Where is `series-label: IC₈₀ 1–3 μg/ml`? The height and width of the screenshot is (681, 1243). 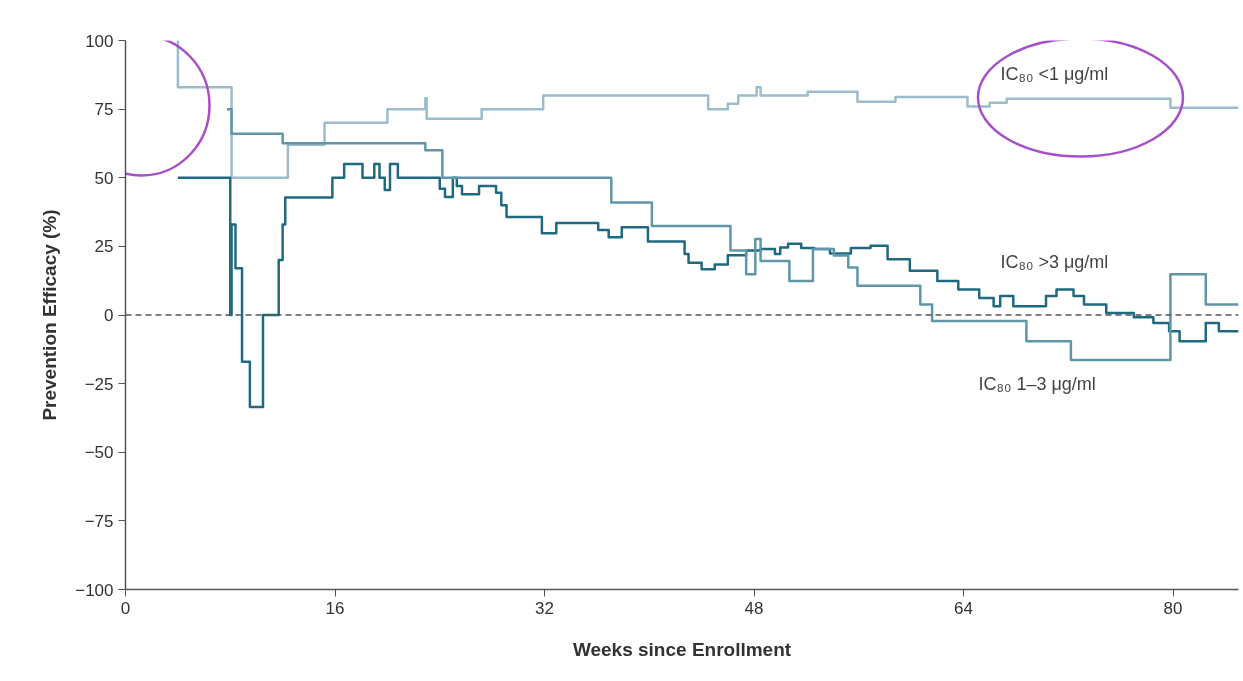
series-label: IC₈₀ 1–3 μg/ml is located at coordinates (1037, 383).